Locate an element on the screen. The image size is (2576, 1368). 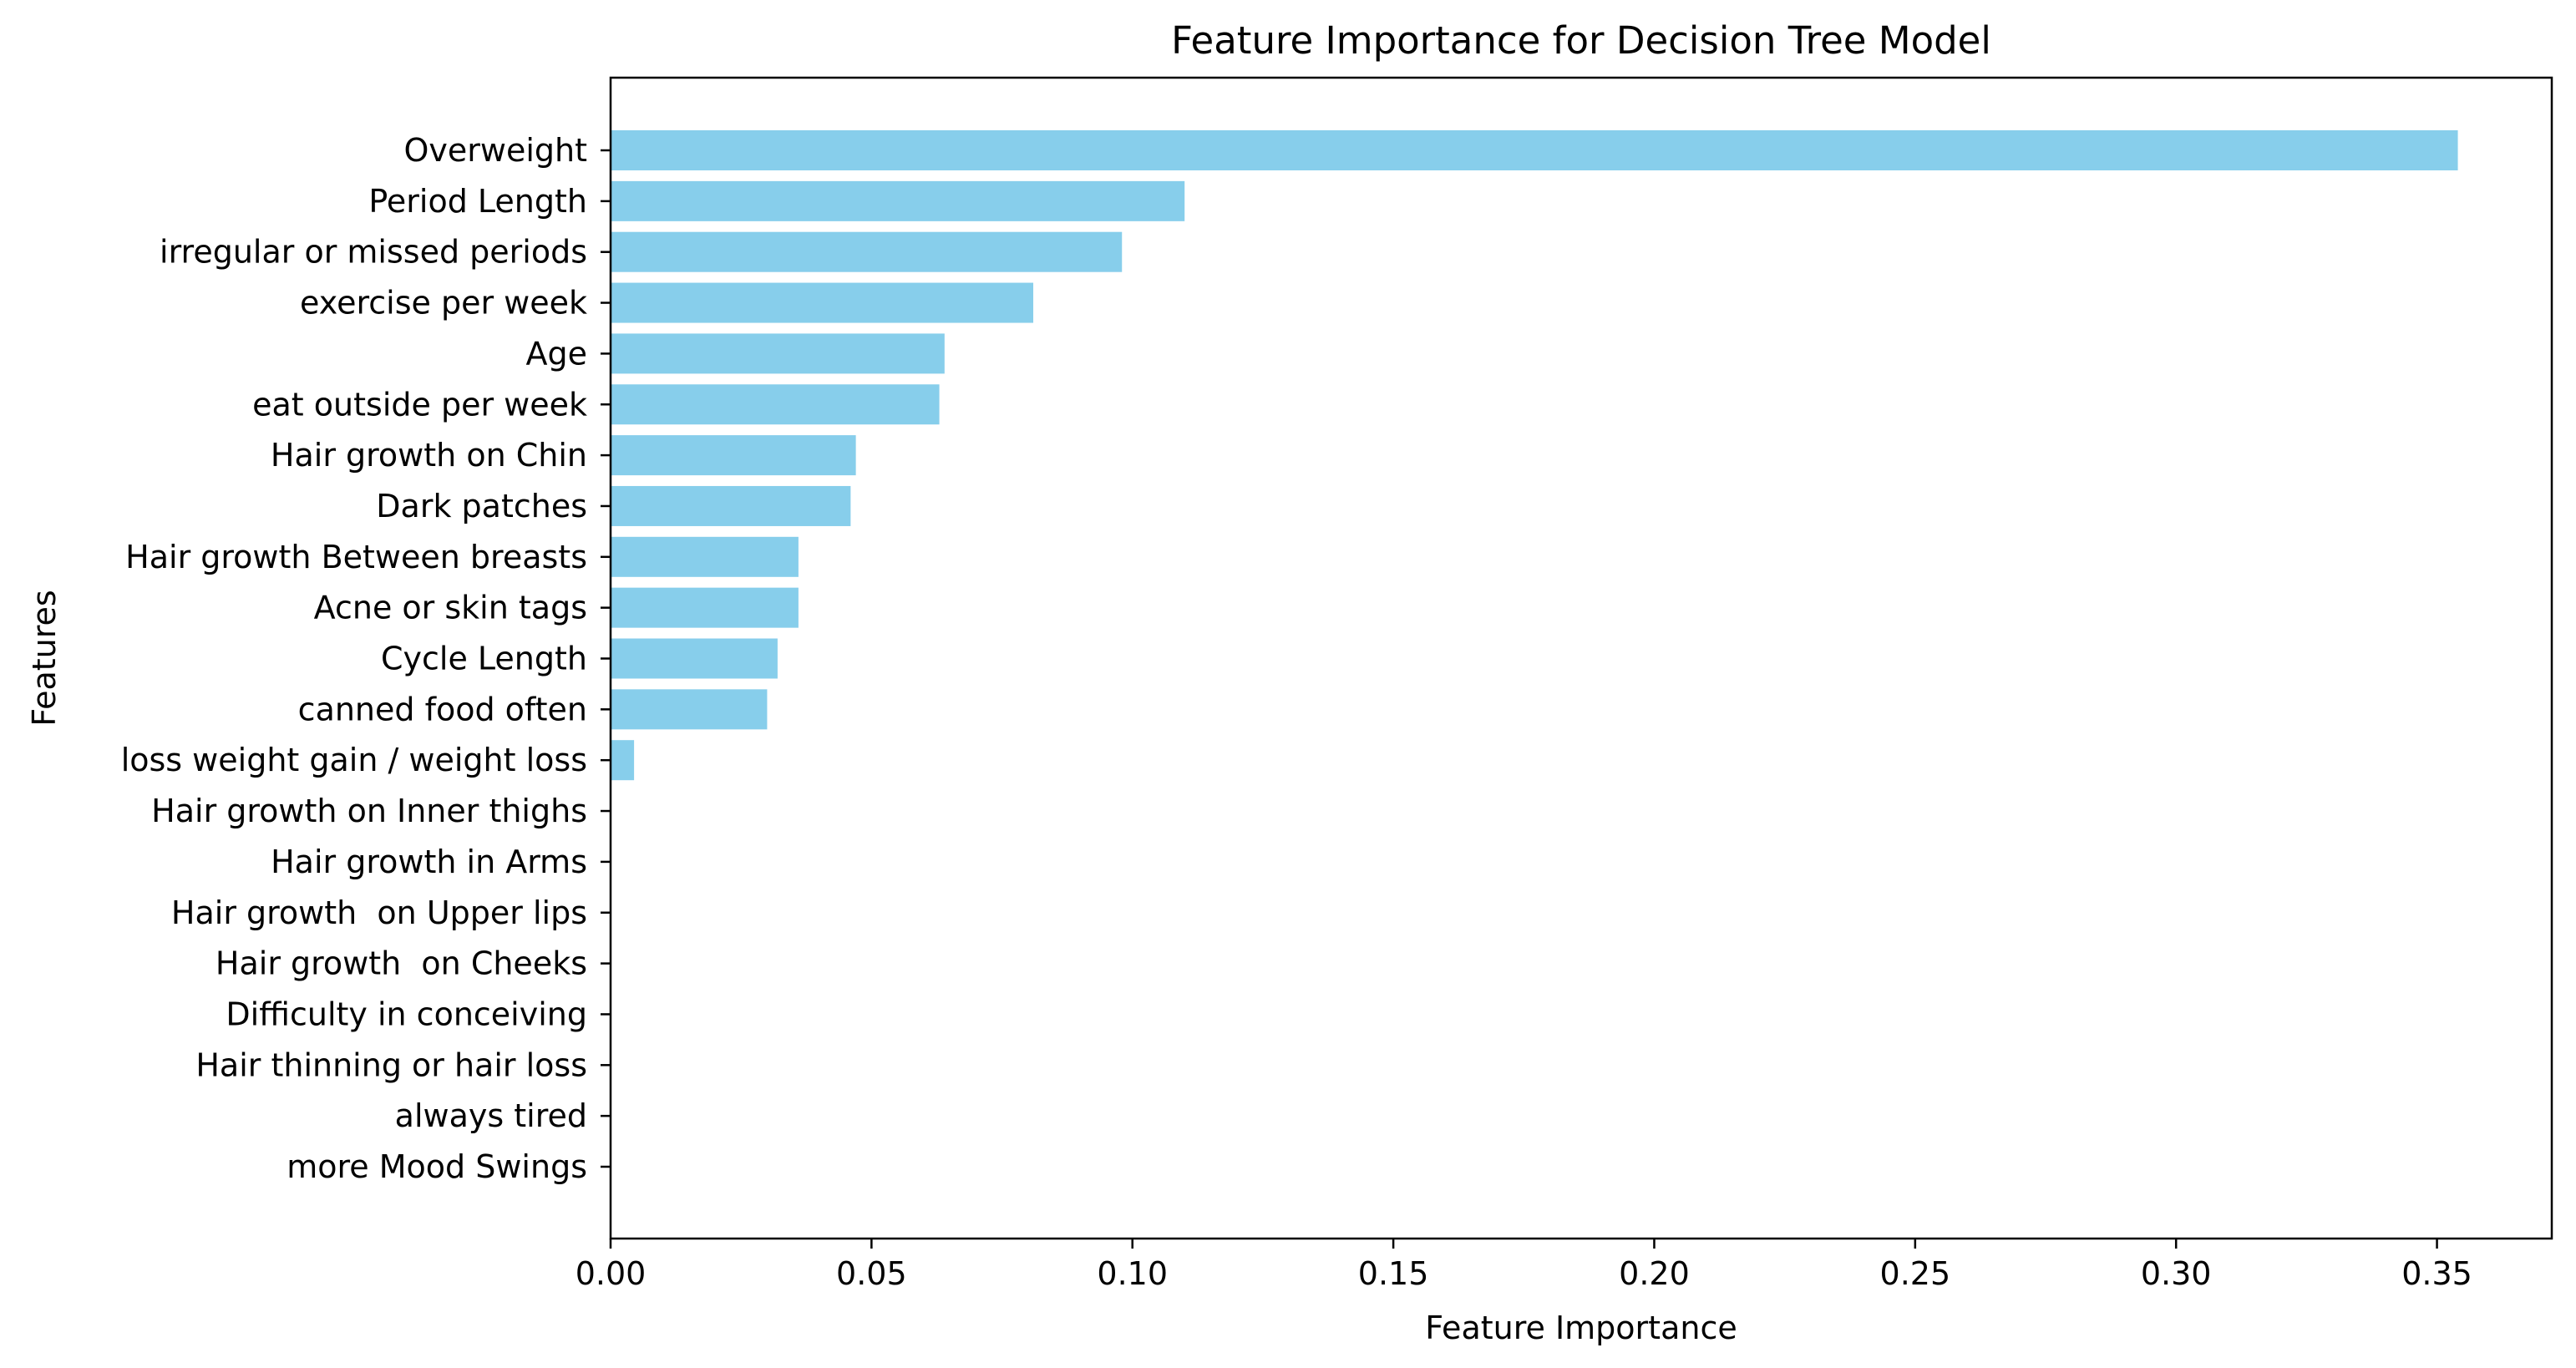
x-tick-label: 0.35 is located at coordinates (2436, 1274).